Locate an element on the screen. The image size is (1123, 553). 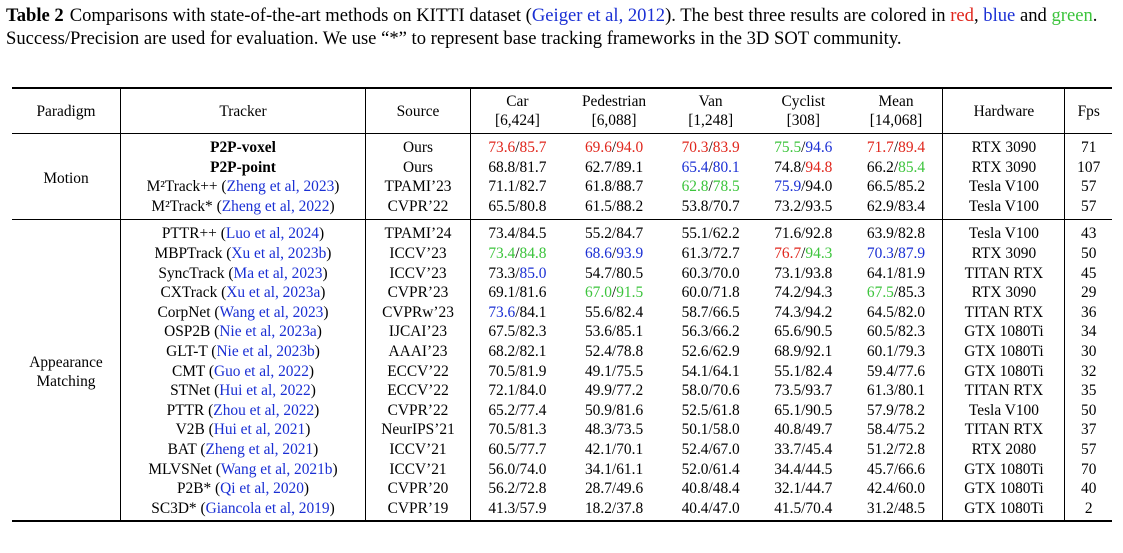
success-value: 65.4 is located at coordinates (695, 167).